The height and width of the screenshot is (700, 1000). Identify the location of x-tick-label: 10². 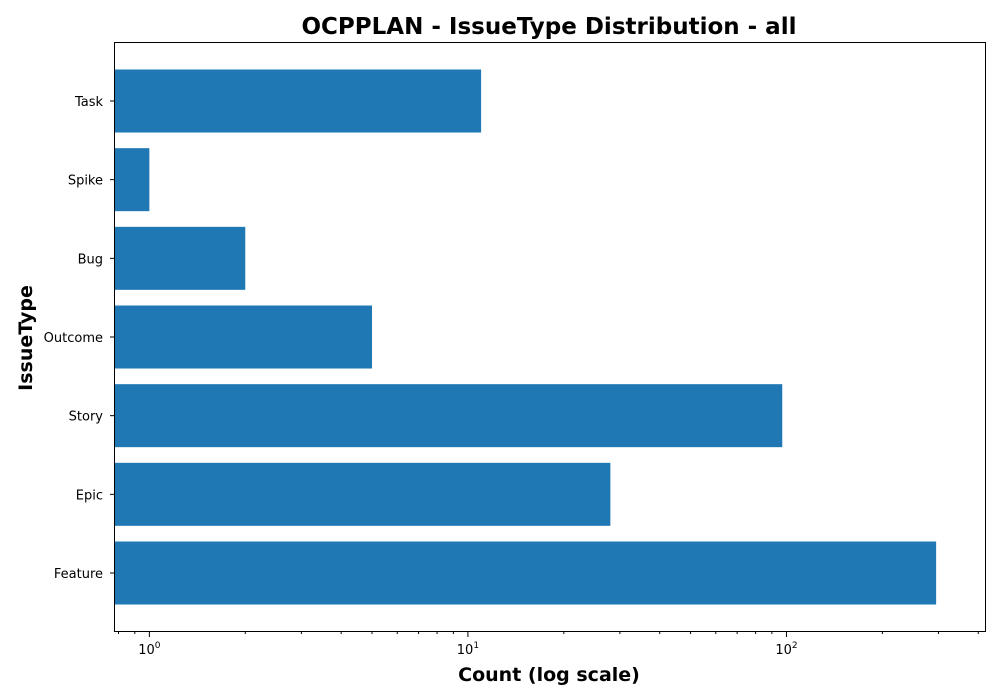
(786, 649).